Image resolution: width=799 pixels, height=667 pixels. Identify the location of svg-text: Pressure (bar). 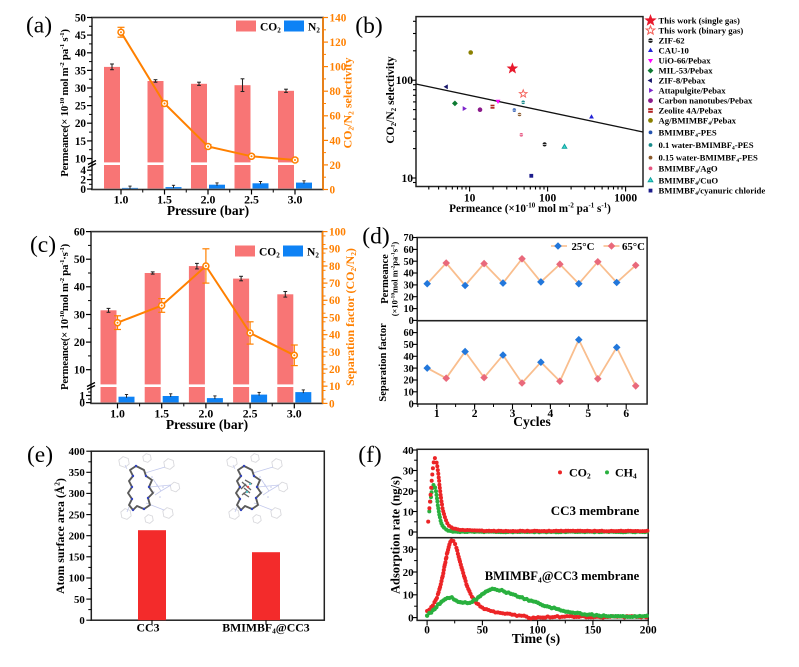
(208, 210).